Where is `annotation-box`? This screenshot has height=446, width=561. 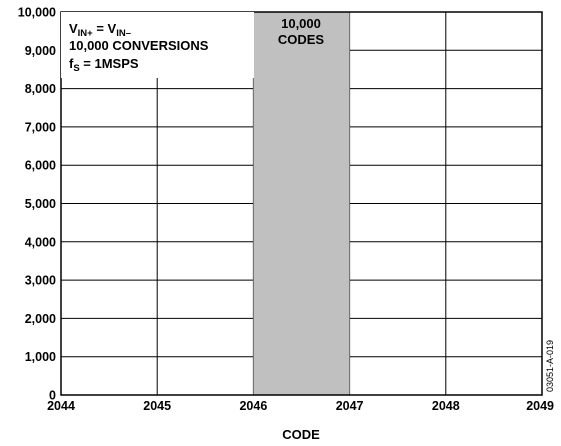
annotation-box is located at coordinates (157, 45).